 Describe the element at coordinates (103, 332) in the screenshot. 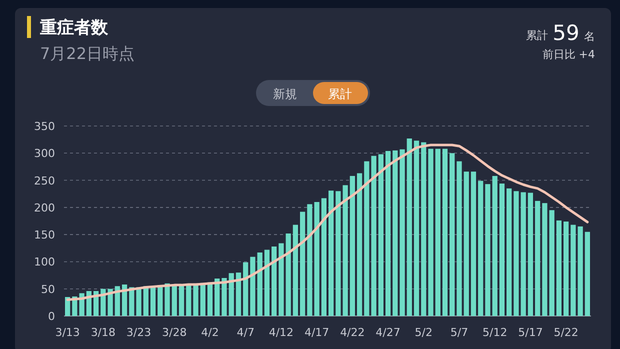

I see `x-tick-label: 3/18` at that location.